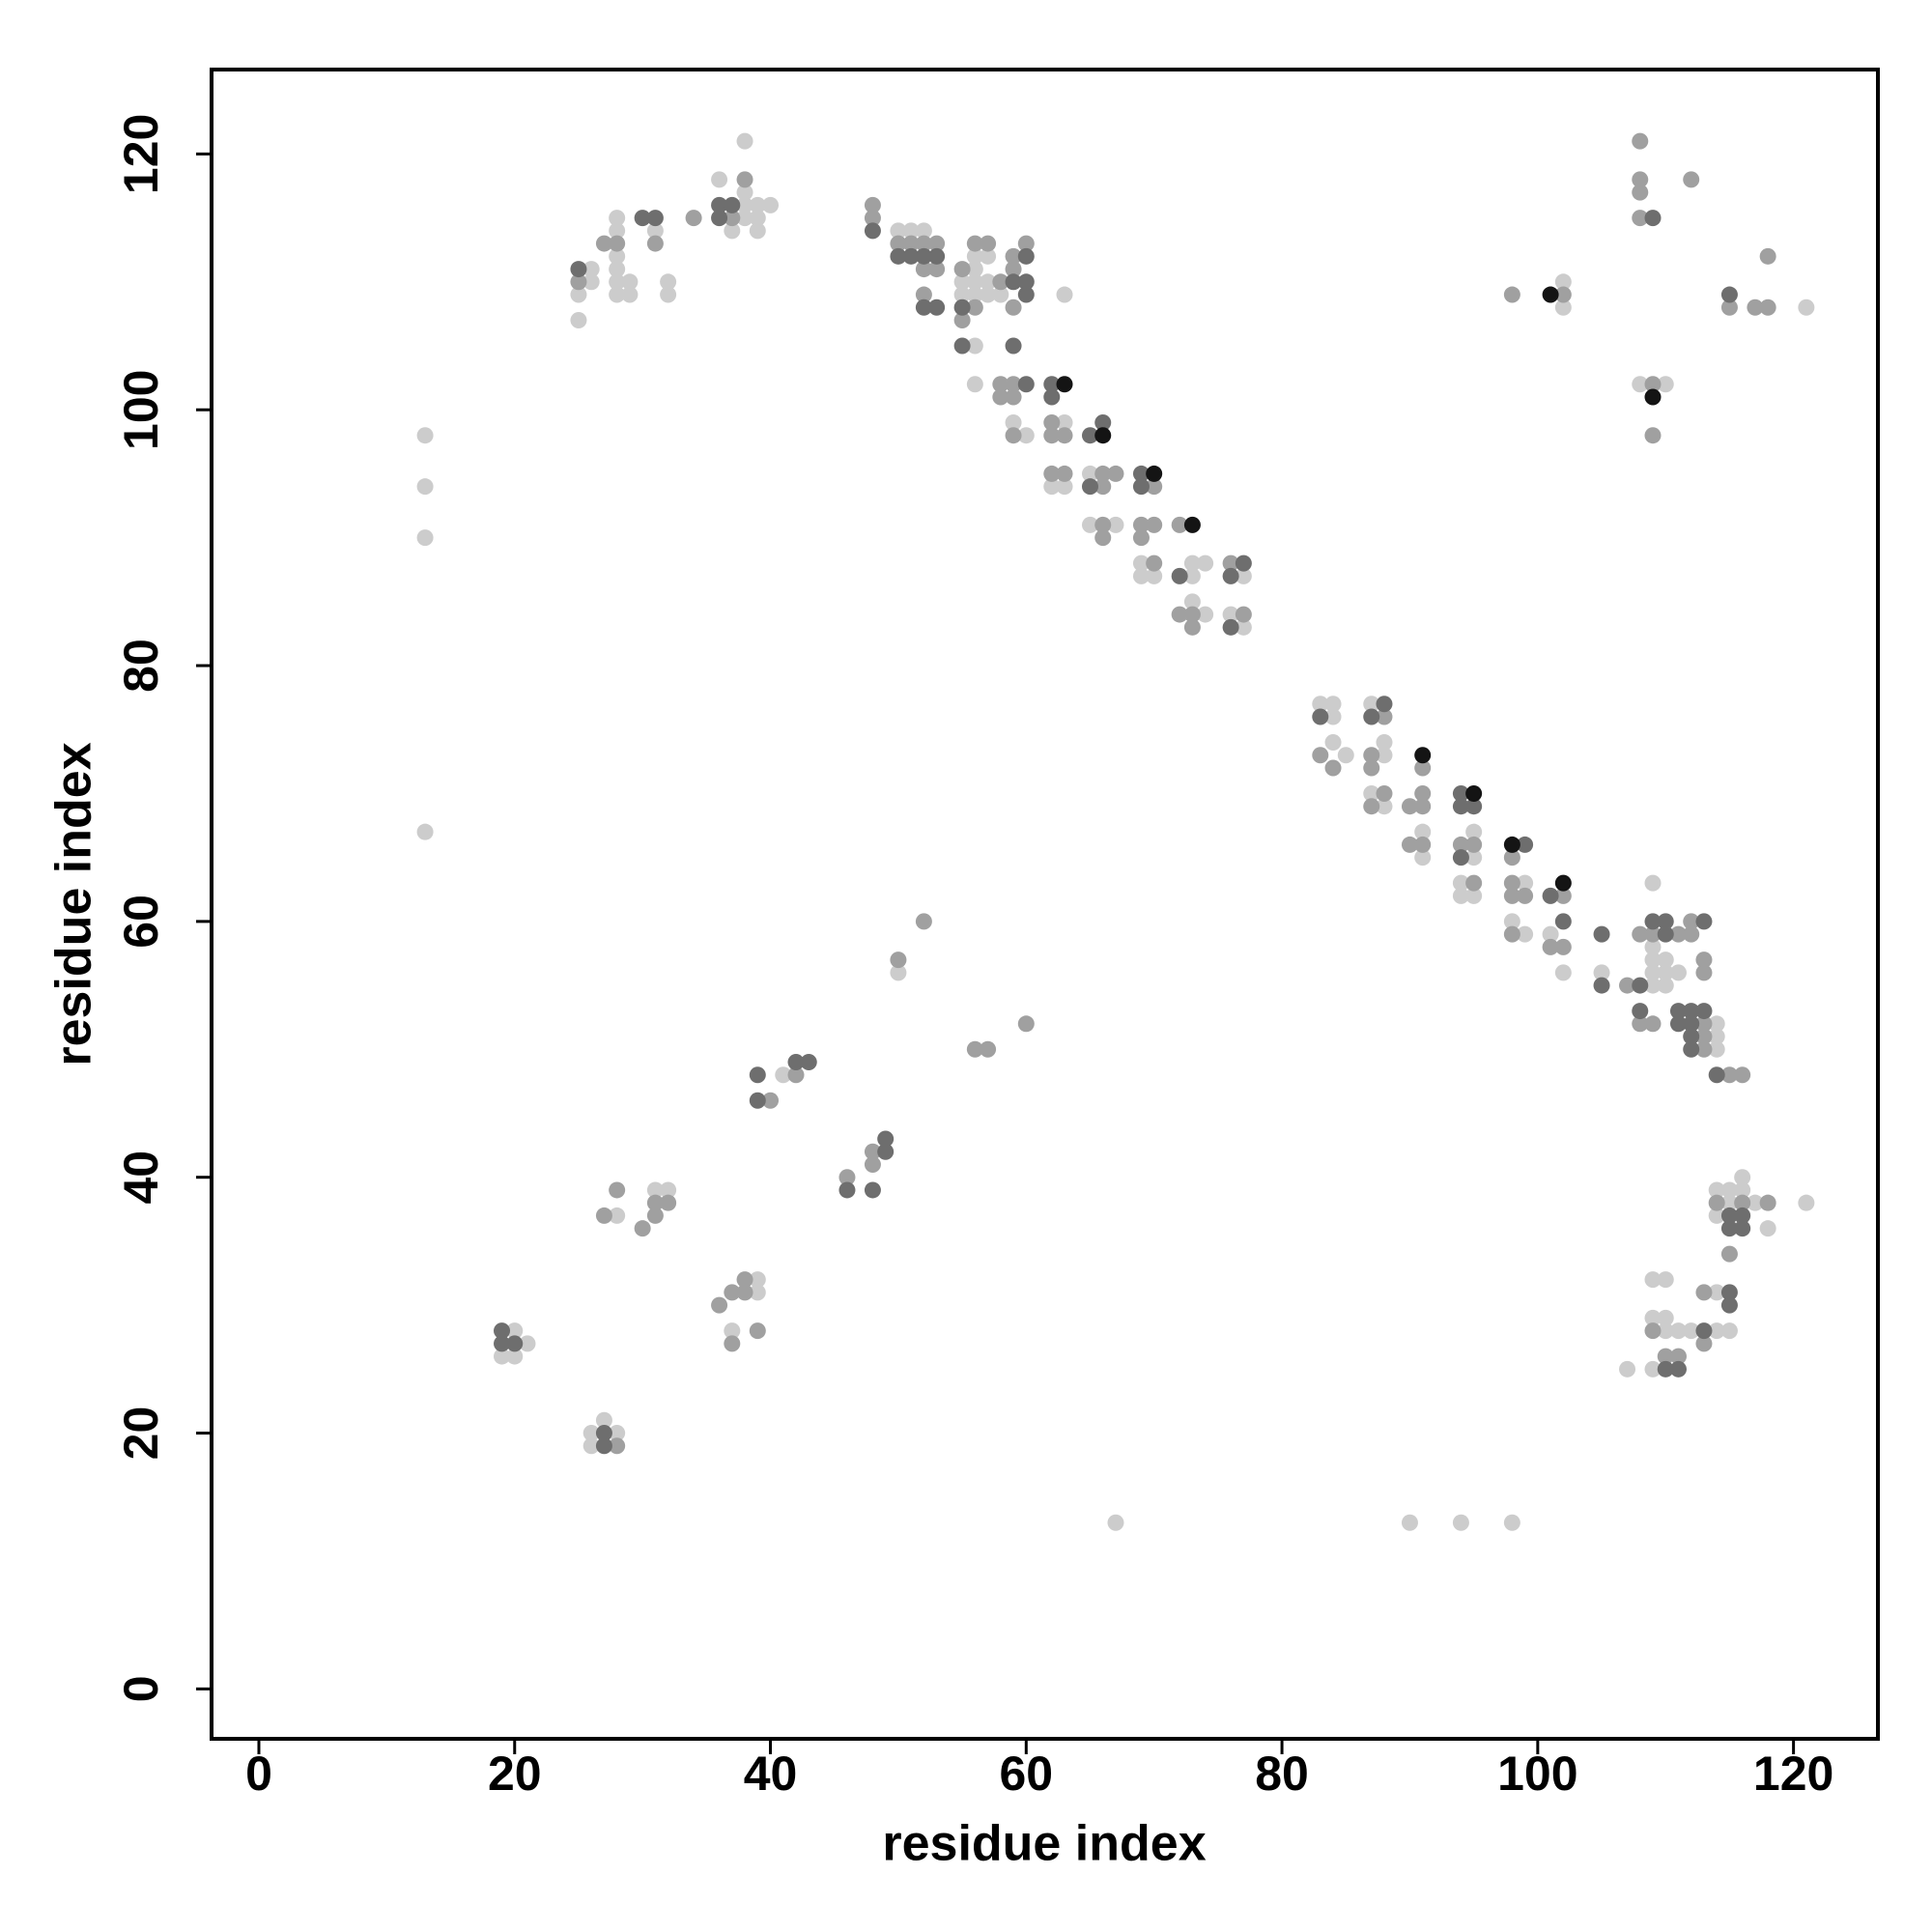 The height and width of the screenshot is (1932, 1932). What do you see at coordinates (141, 1688) in the screenshot?
I see `y-tick-label: 0` at bounding box center [141, 1688].